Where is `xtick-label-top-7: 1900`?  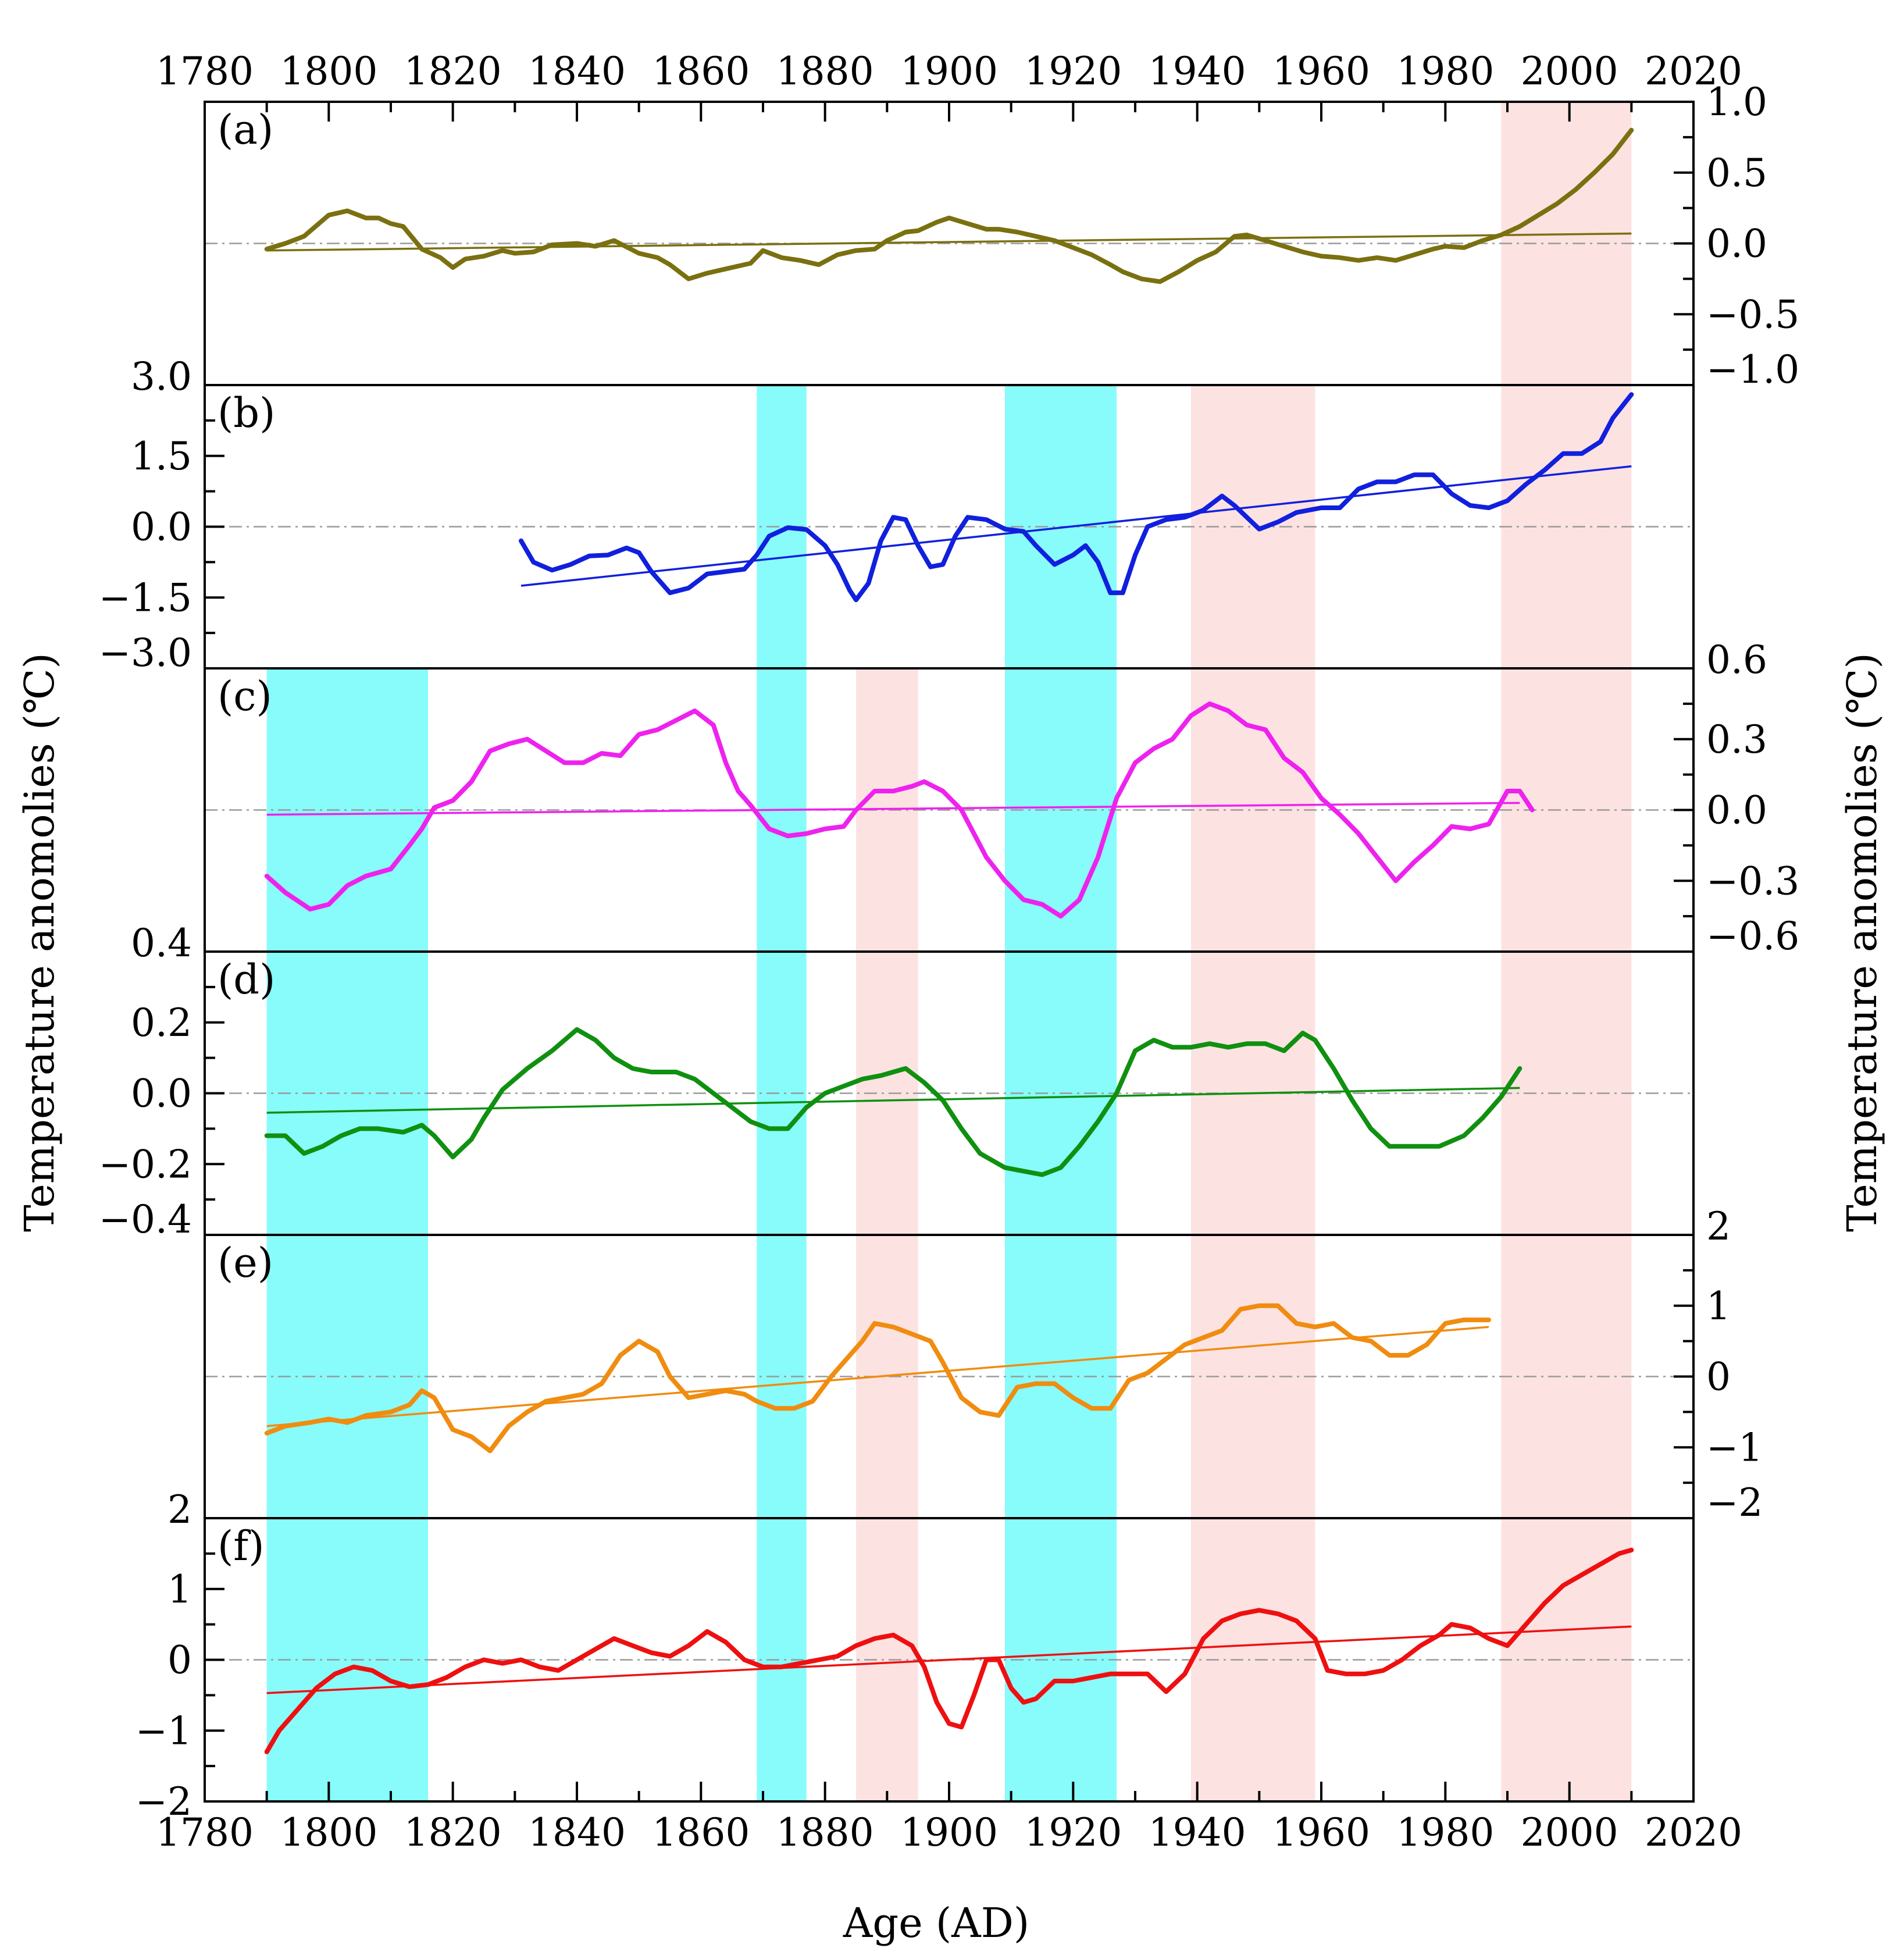
xtick-label-top-7: 1900 is located at coordinates (949, 71).